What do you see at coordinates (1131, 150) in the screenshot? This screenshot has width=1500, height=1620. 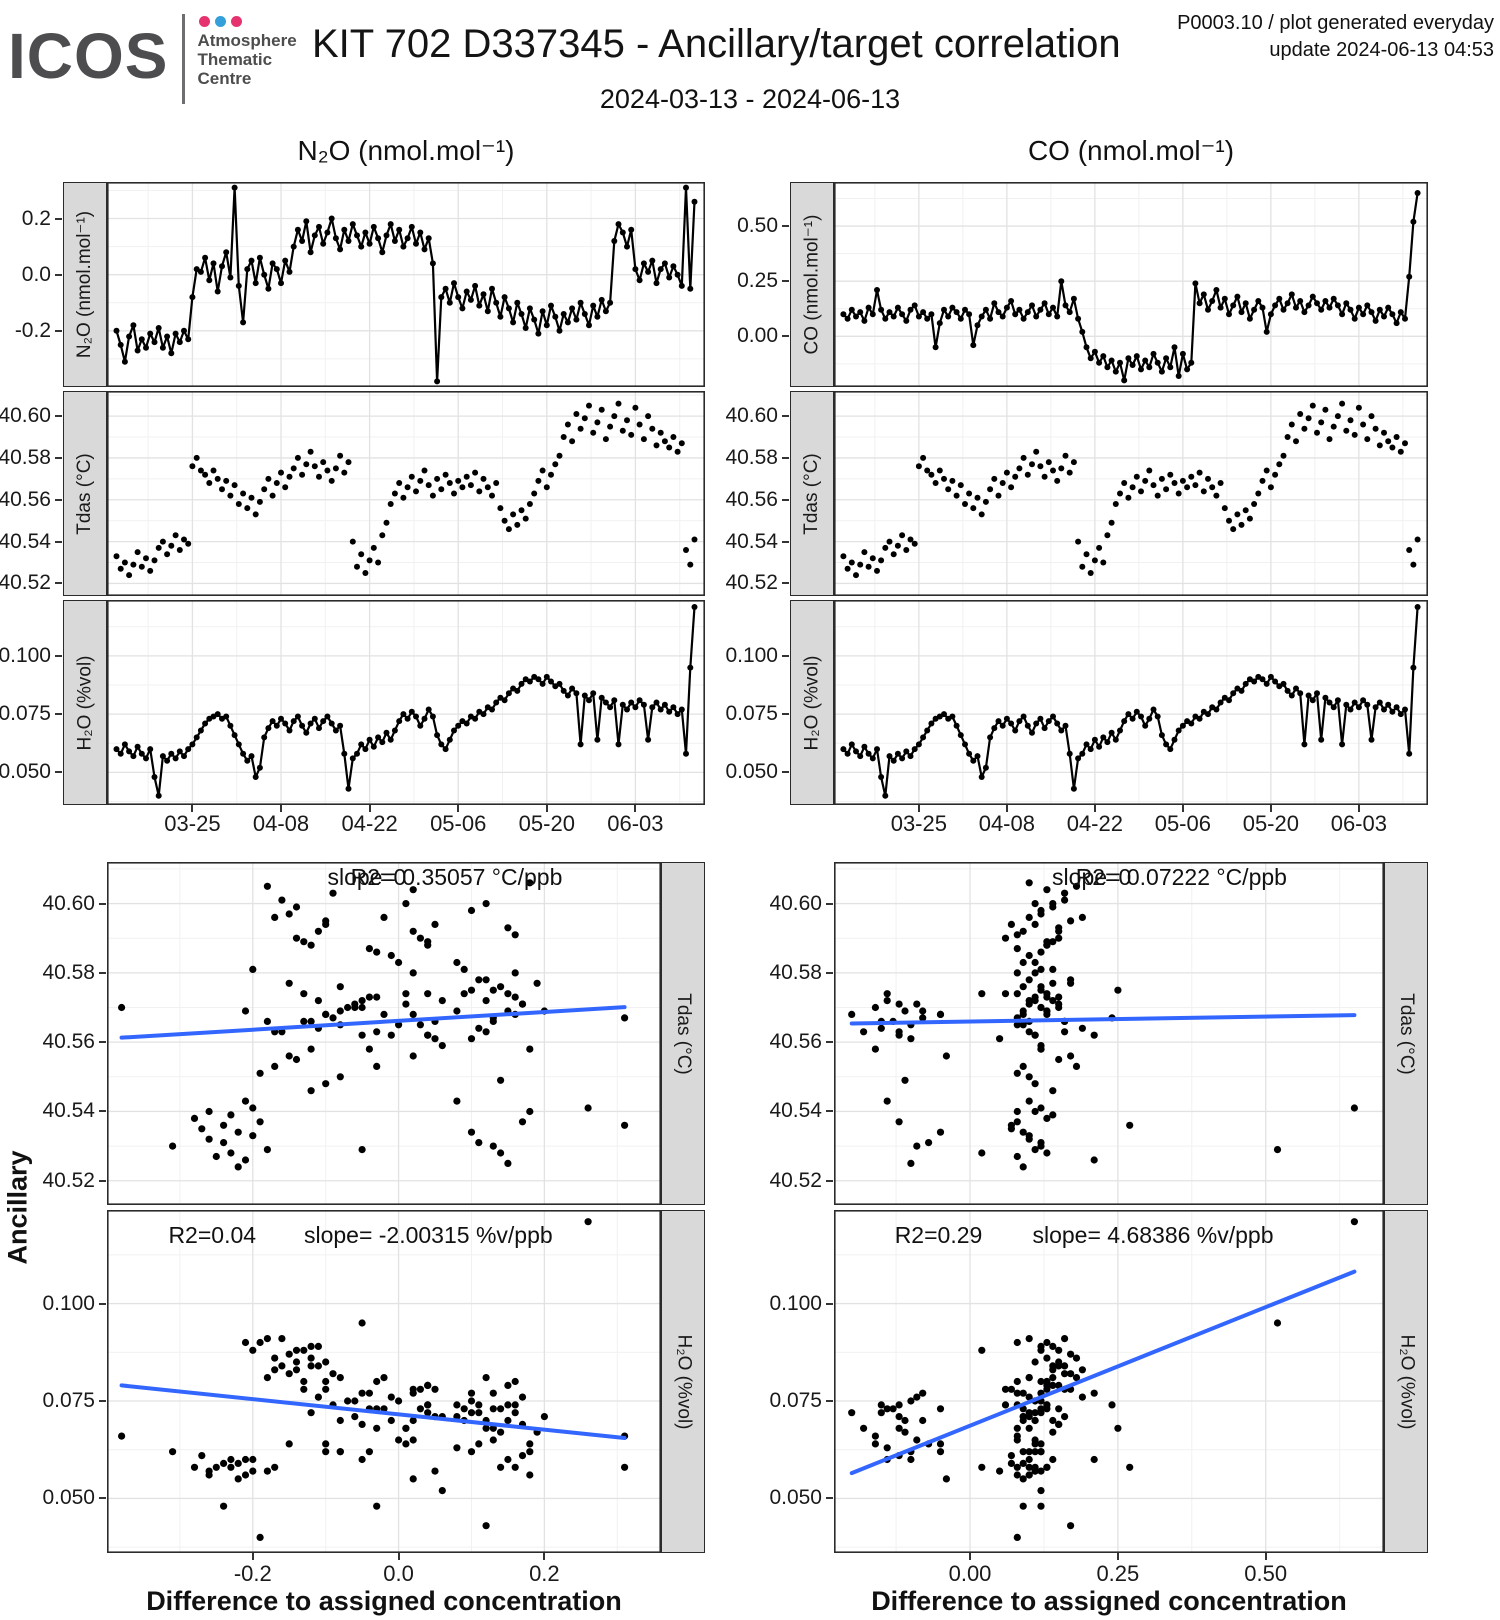 I see `column-title-co: CO (nmol.mol⁻¹)` at bounding box center [1131, 150].